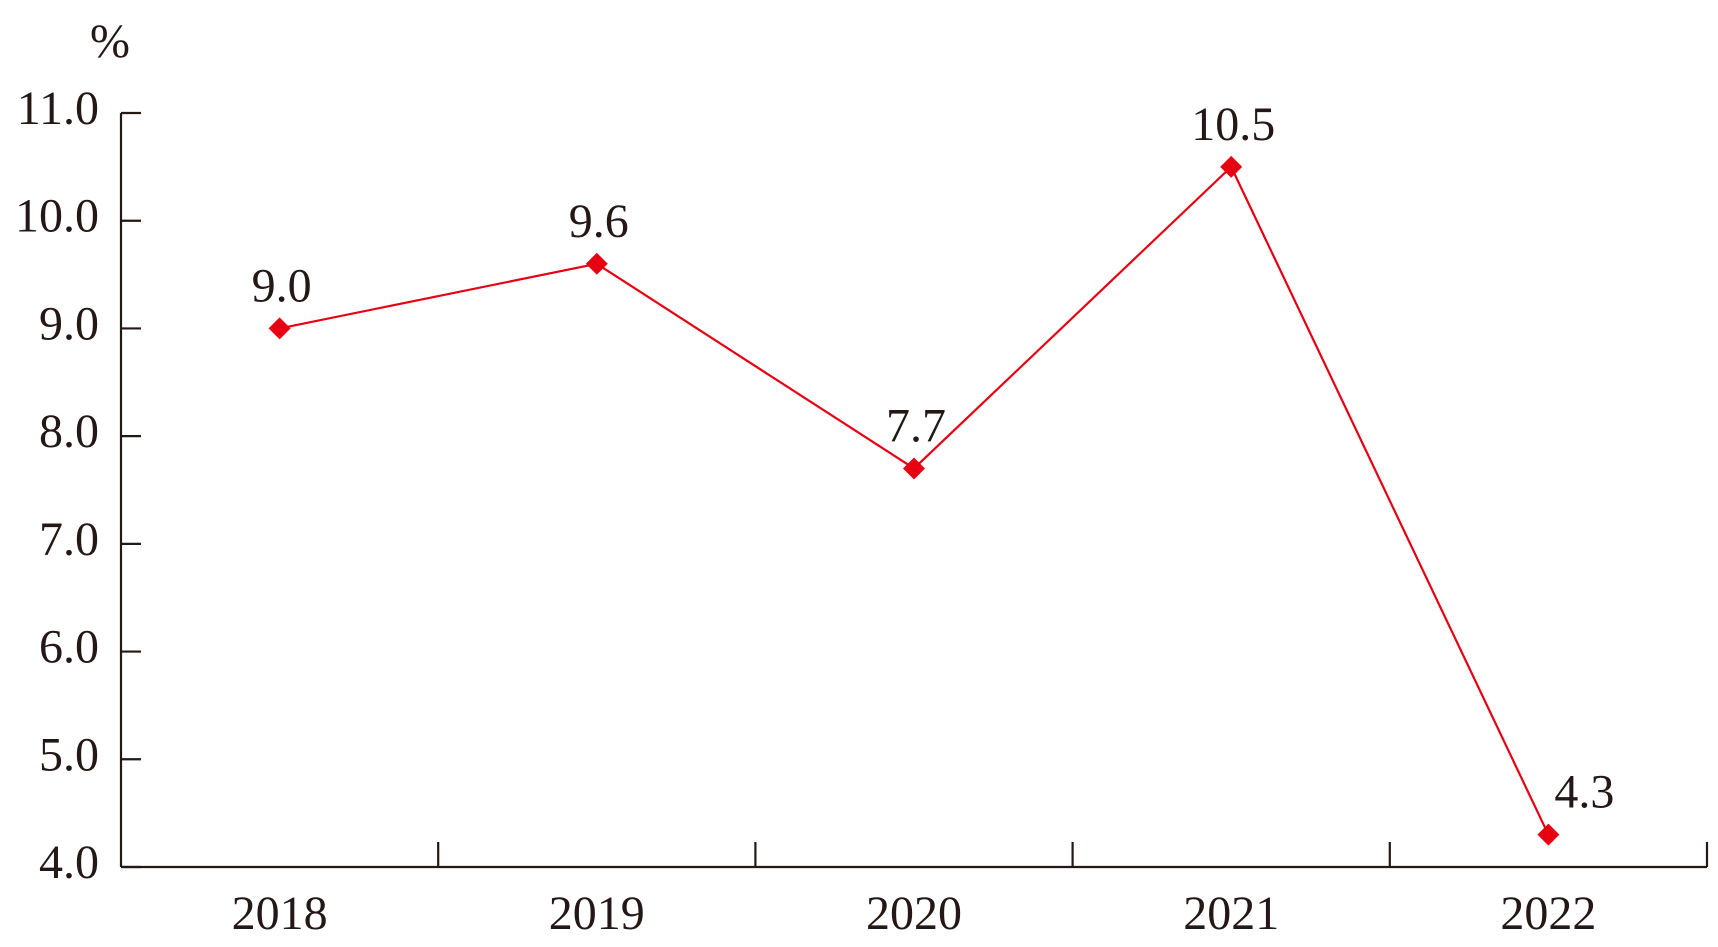 The image size is (1718, 947). What do you see at coordinates (599, 221) in the screenshot?
I see `data-label: 9.6` at bounding box center [599, 221].